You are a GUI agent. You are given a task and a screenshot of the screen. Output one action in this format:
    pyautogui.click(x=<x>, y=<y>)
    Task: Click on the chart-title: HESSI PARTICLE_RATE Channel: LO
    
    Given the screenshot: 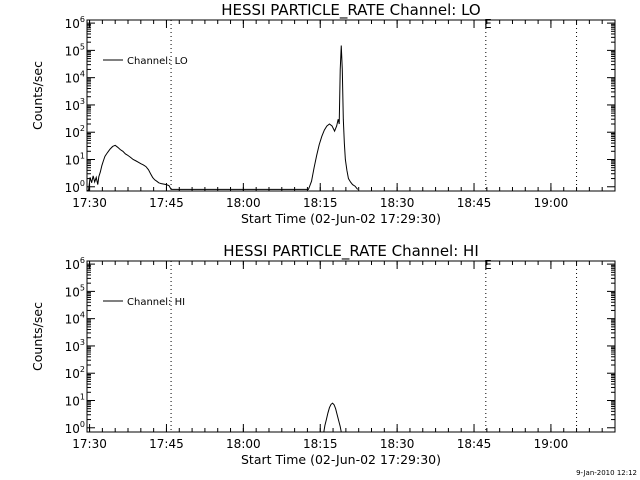 What is the action you would take?
    pyautogui.click(x=350, y=10)
    